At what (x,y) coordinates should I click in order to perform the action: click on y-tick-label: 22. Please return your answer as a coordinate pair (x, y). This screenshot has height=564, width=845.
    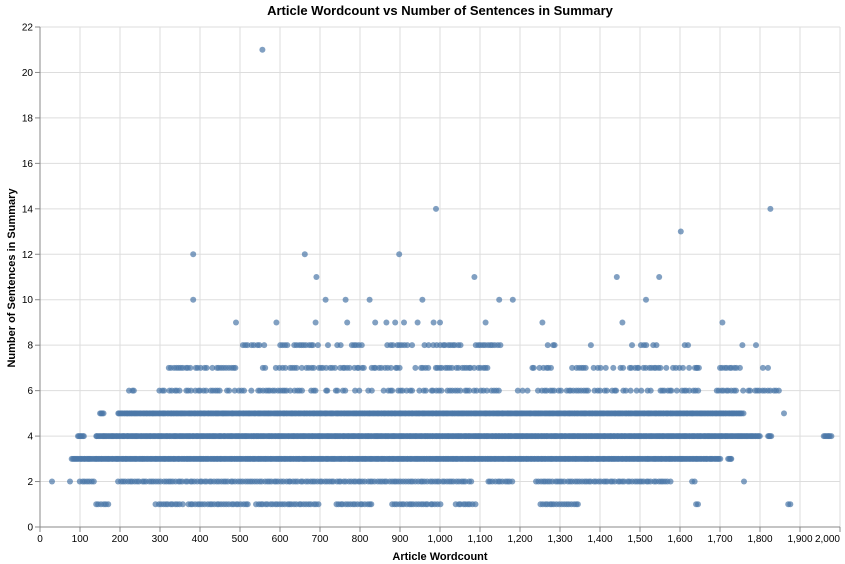
    Looking at the image, I should click on (28, 28).